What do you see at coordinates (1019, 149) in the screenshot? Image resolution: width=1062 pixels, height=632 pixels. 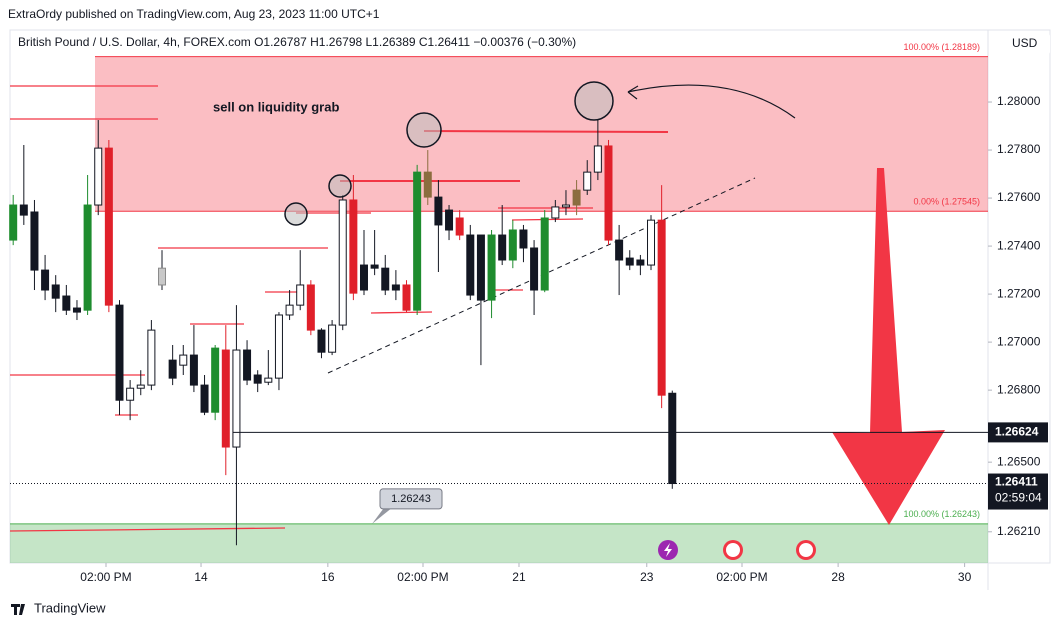 I see `y-tick-label: 1.27800` at bounding box center [1019, 149].